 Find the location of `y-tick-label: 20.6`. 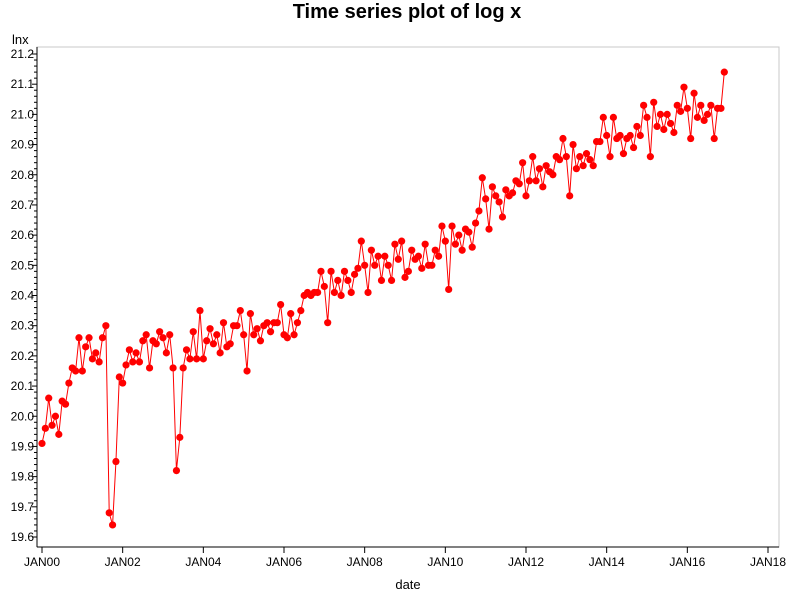

y-tick-label: 20.6 is located at coordinates (23, 235).